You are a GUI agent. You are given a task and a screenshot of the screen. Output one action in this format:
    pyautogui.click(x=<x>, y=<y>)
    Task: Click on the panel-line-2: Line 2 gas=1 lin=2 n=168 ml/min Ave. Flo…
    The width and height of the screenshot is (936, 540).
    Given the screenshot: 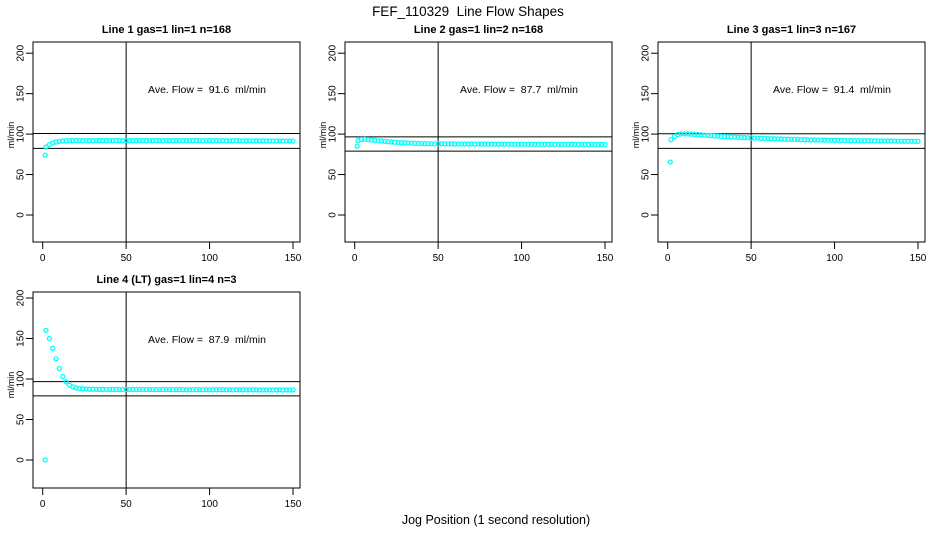 What is the action you would take?
    pyautogui.click(x=466, y=149)
    